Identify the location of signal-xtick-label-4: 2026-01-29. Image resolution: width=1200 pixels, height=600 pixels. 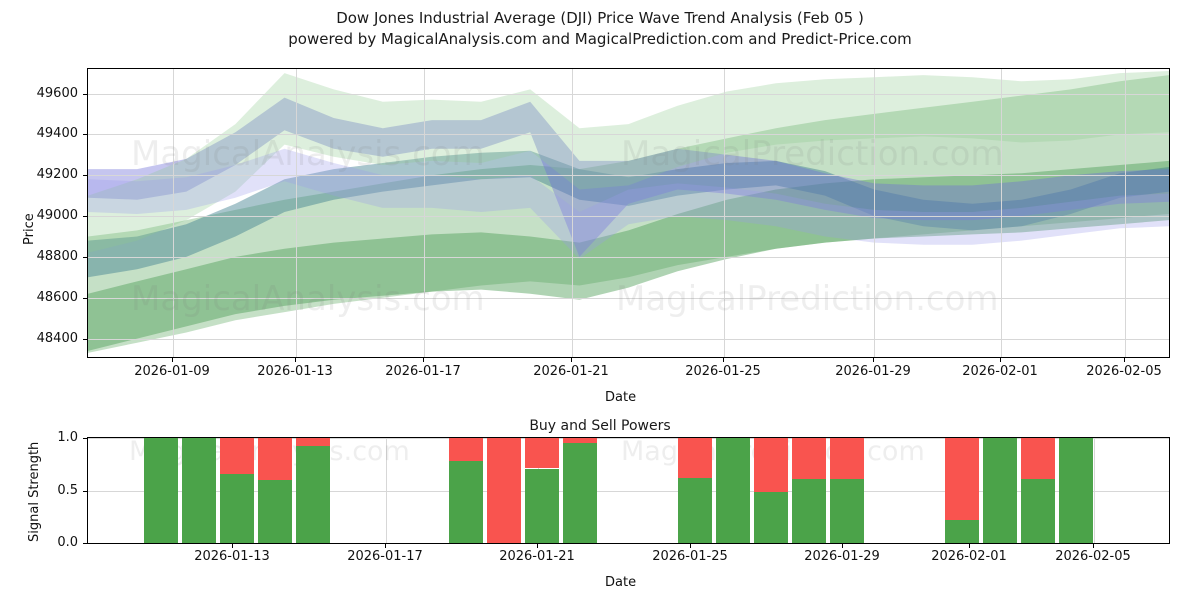
(842, 556).